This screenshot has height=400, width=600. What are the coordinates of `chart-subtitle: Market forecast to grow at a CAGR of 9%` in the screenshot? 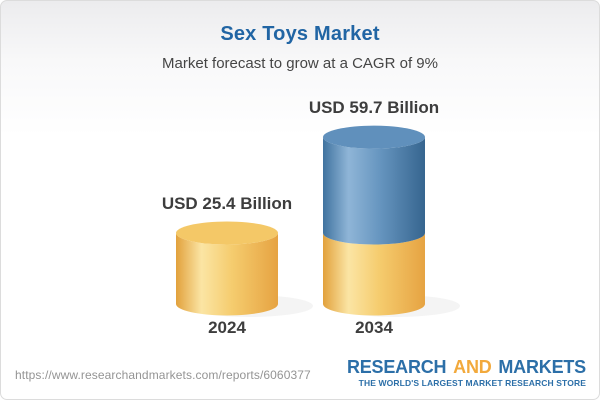 It's located at (300, 63).